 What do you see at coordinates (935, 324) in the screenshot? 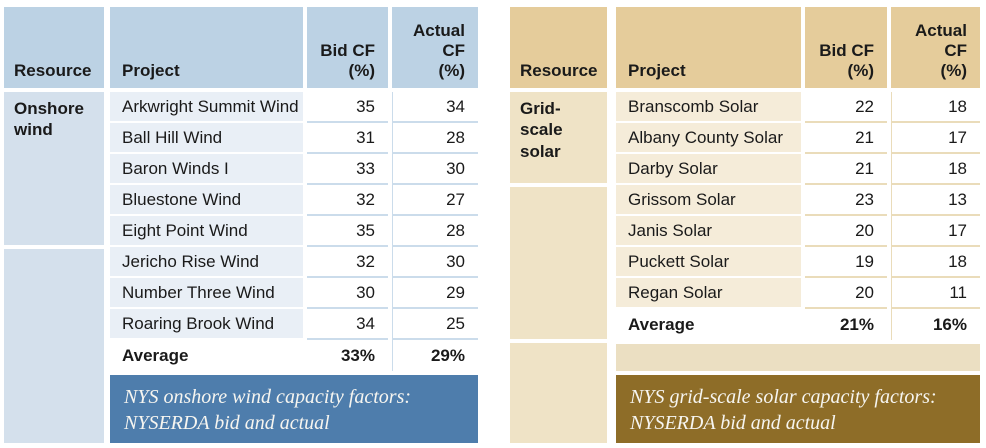
I see `average-actual-cf-cell: 16%` at bounding box center [935, 324].